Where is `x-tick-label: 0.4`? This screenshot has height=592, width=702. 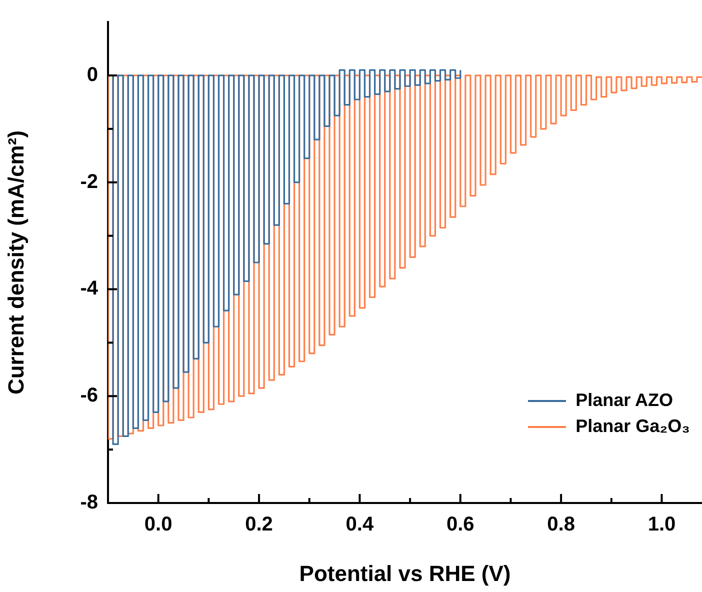 x-tick-label: 0.4 is located at coordinates (360, 525).